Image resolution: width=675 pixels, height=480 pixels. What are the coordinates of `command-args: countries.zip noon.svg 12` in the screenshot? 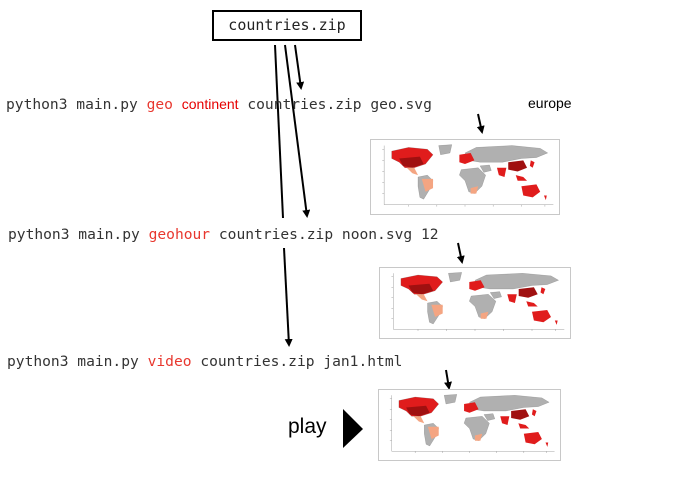 It's located at (324, 234).